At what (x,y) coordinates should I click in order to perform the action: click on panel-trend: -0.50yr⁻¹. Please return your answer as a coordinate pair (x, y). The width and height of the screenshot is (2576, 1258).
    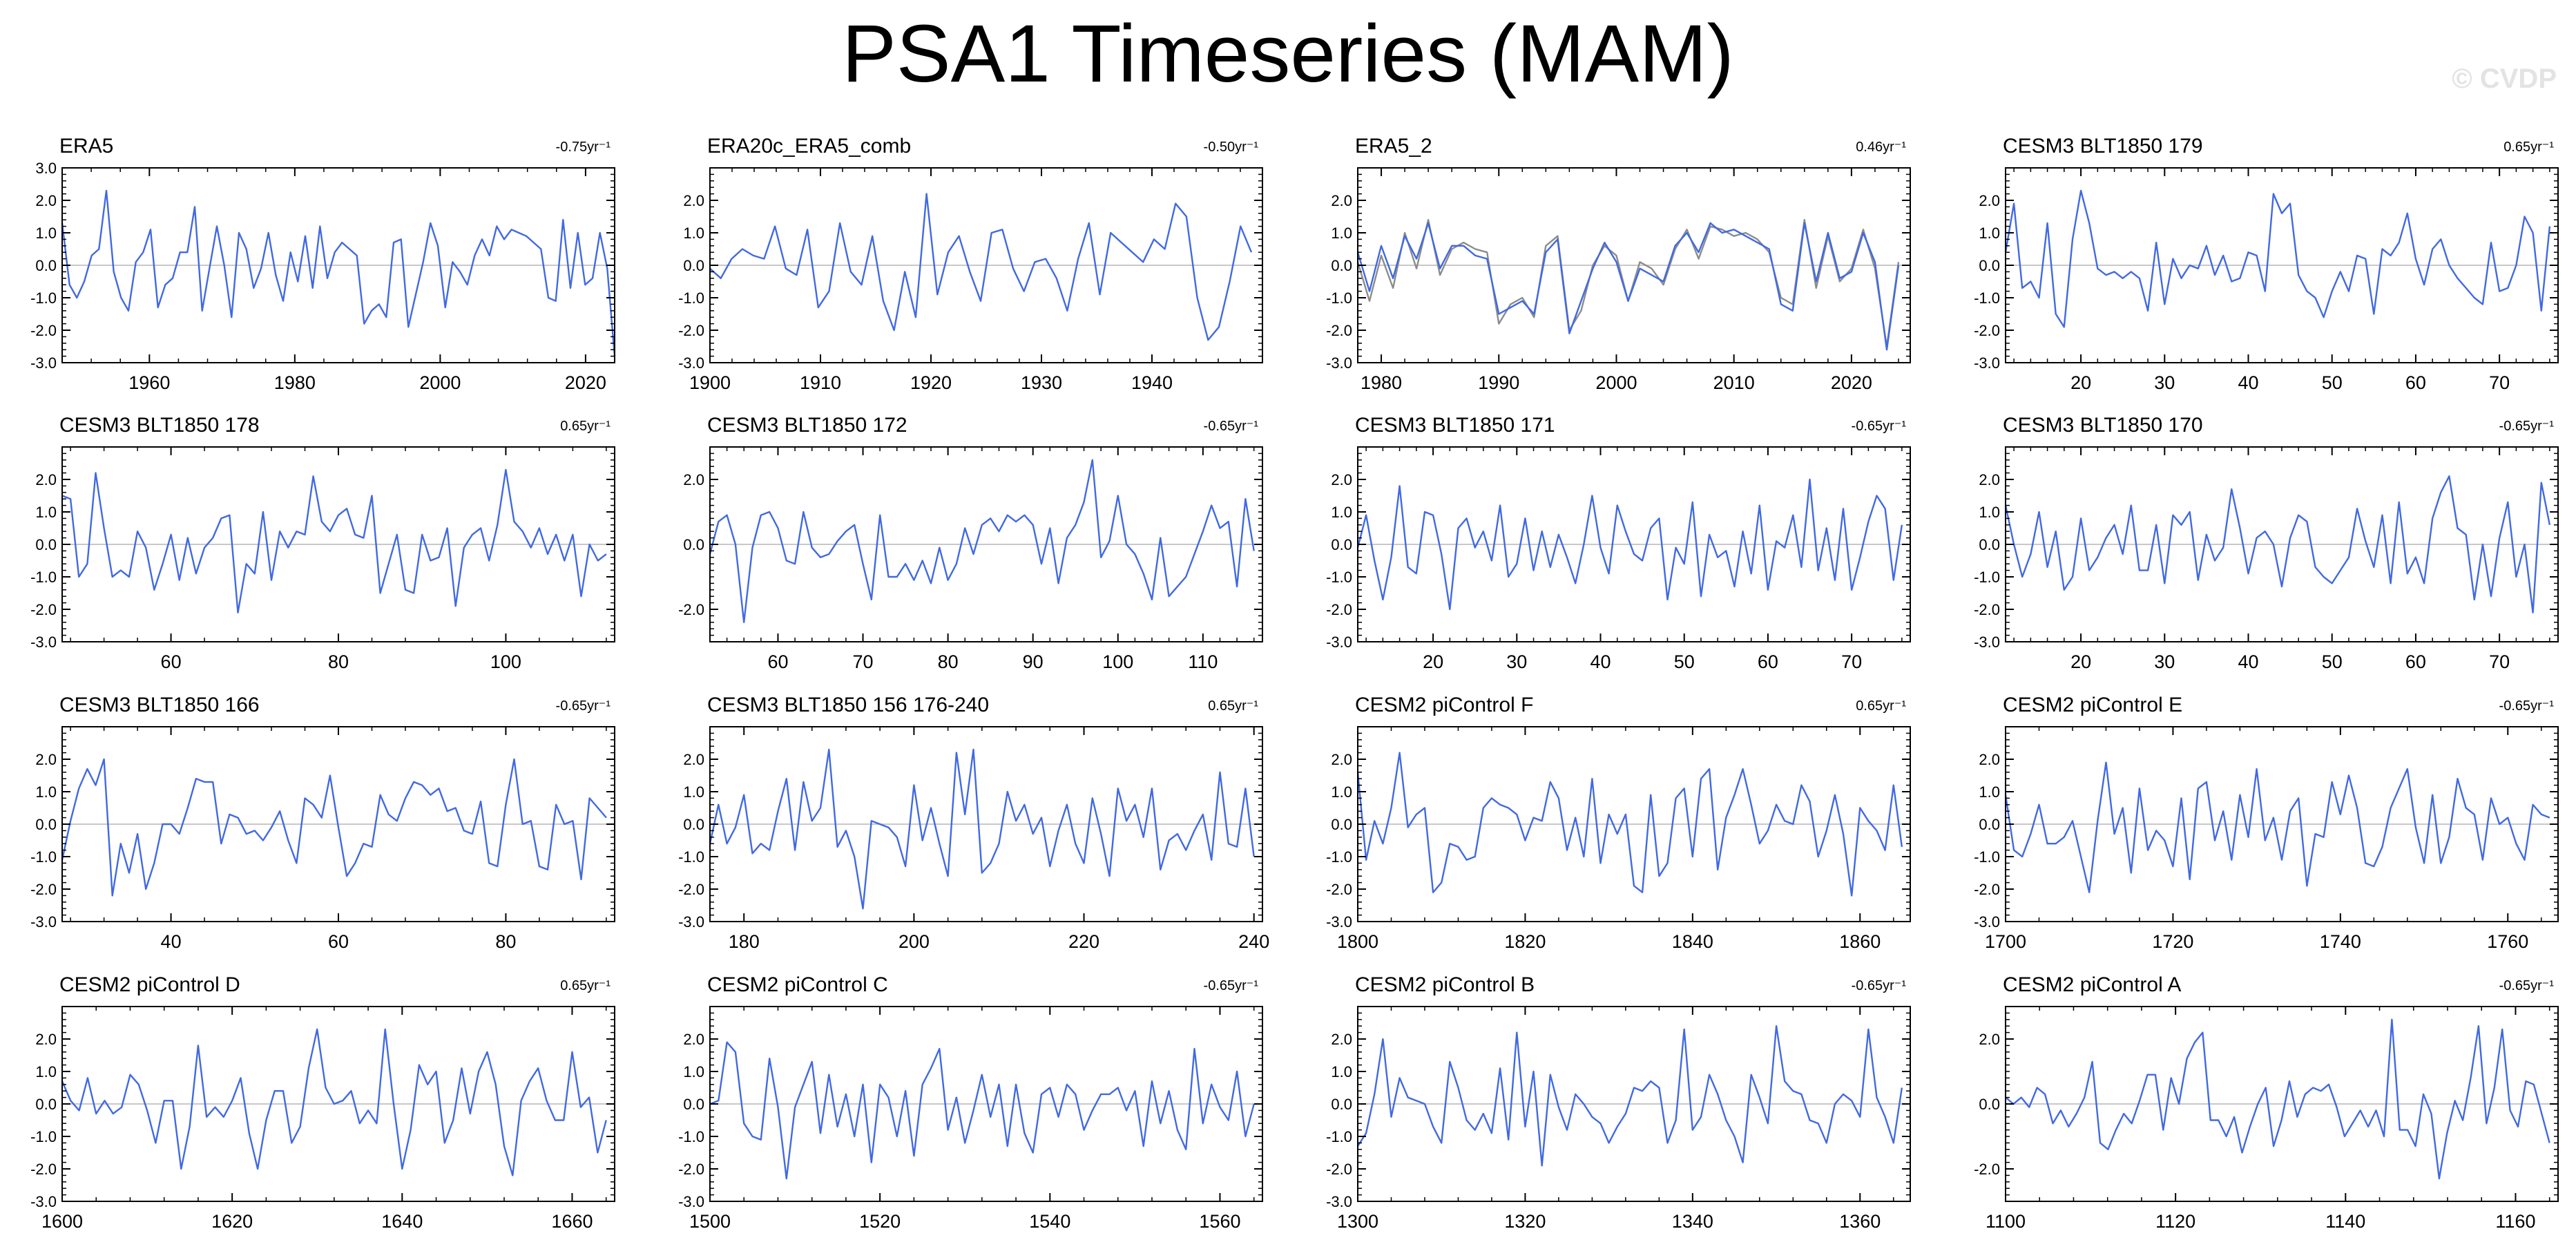
    Looking at the image, I should click on (1231, 147).